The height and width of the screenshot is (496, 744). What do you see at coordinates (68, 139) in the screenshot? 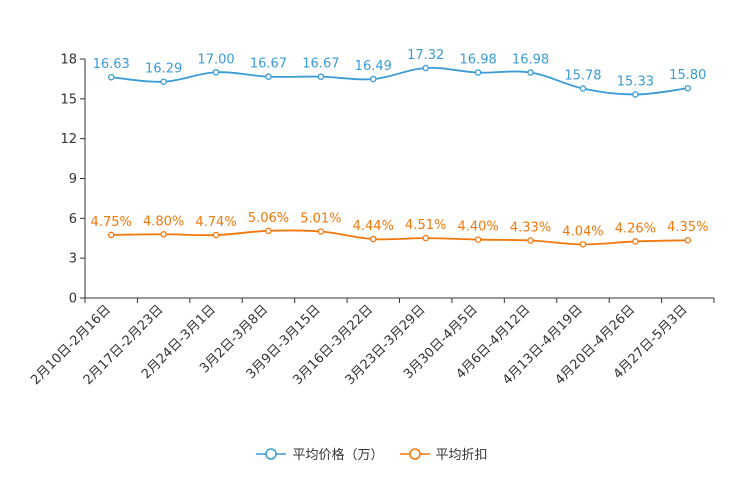
I see `y-tick-label: 12` at bounding box center [68, 139].